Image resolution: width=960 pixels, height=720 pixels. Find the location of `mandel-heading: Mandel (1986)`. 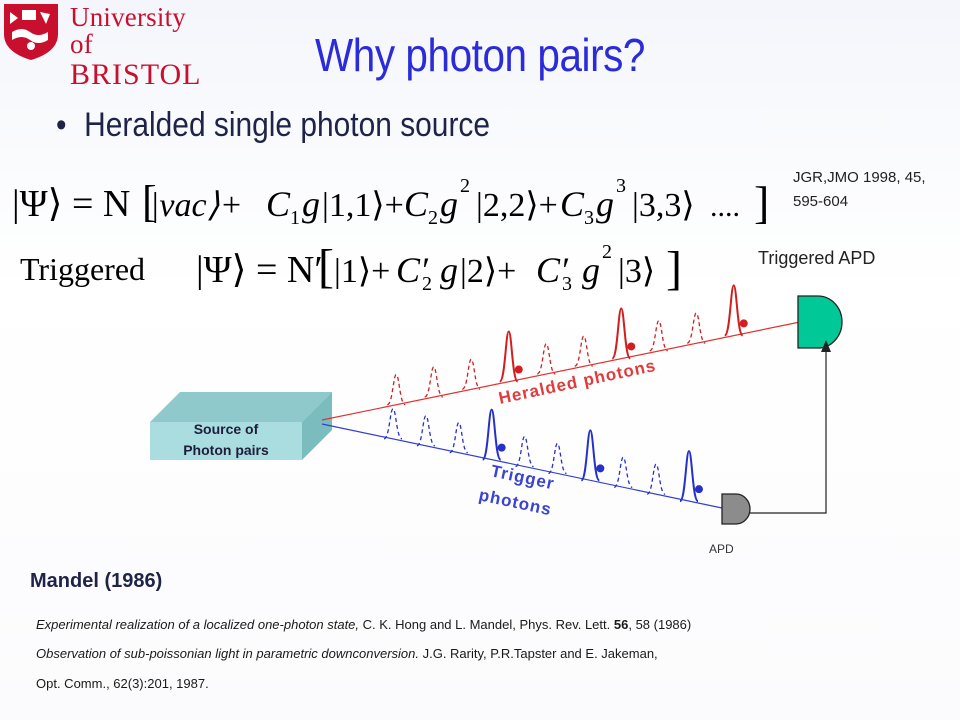

mandel-heading: Mandel (1986) is located at coordinates (96, 581).